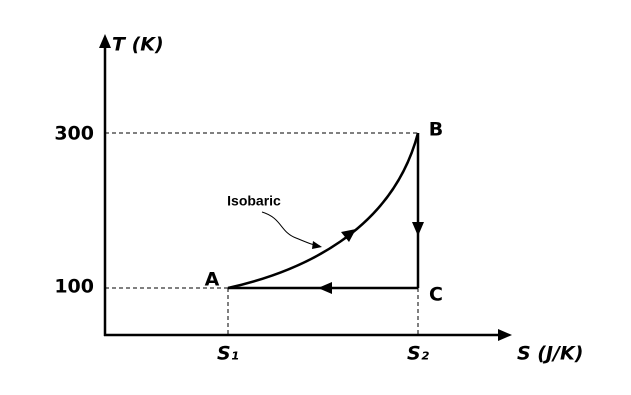 The image size is (631, 395). What do you see at coordinates (212, 280) in the screenshot?
I see `point-label: A` at bounding box center [212, 280].